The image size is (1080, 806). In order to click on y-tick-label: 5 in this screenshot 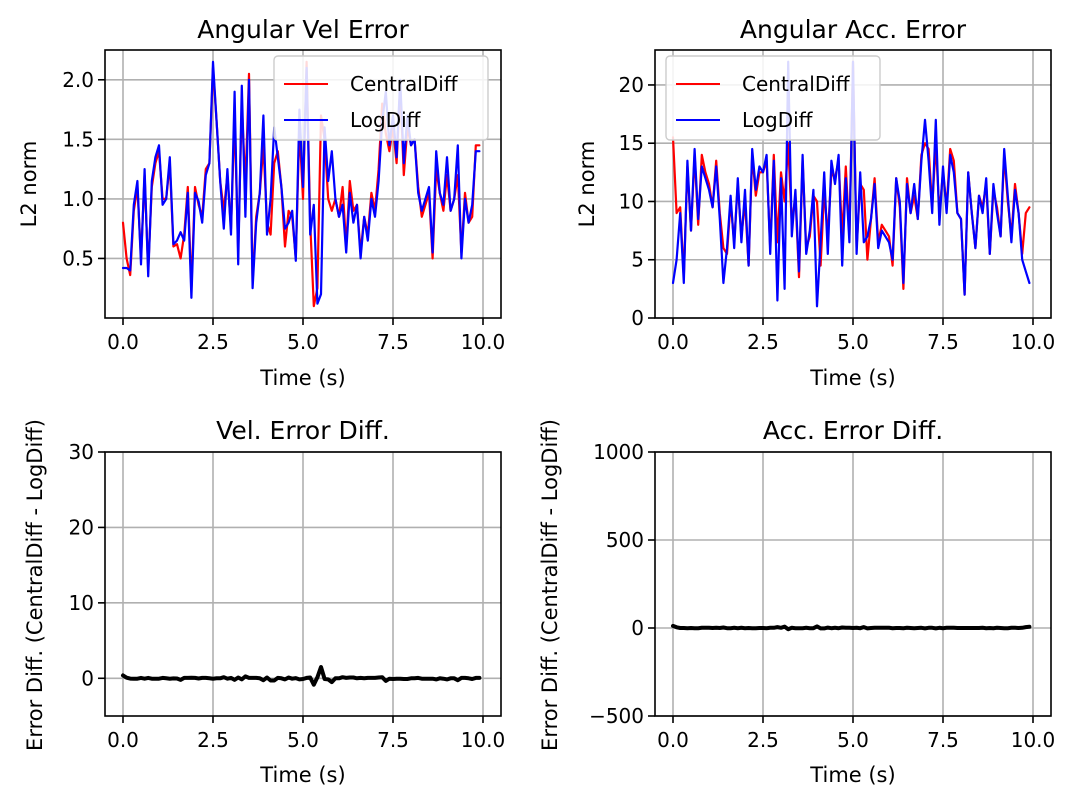, I will do `click(637, 260)`.